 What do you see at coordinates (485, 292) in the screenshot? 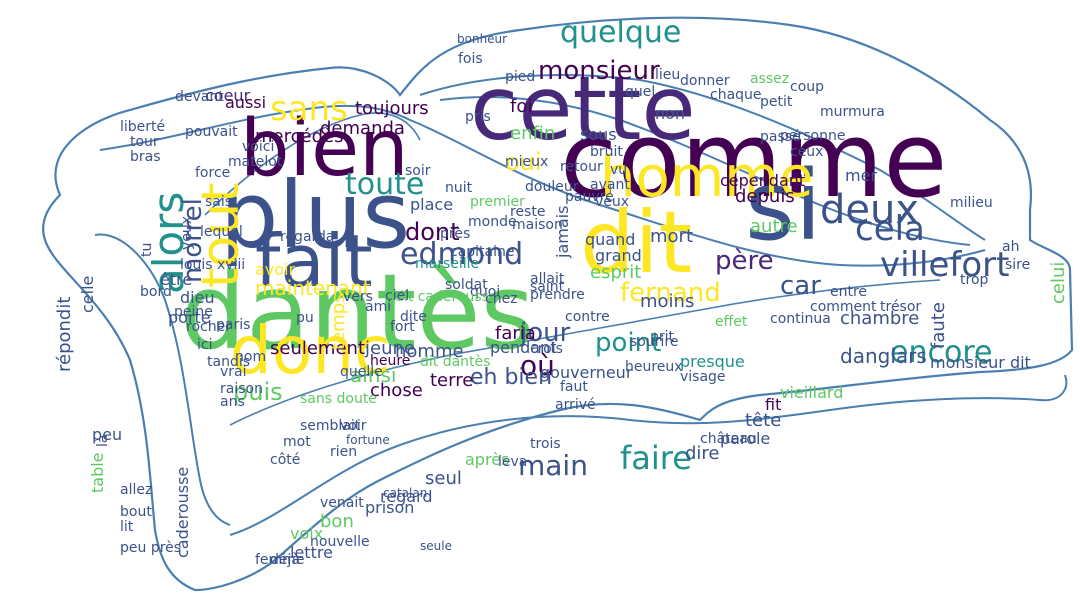
I see `word-quoi: quoi` at bounding box center [485, 292].